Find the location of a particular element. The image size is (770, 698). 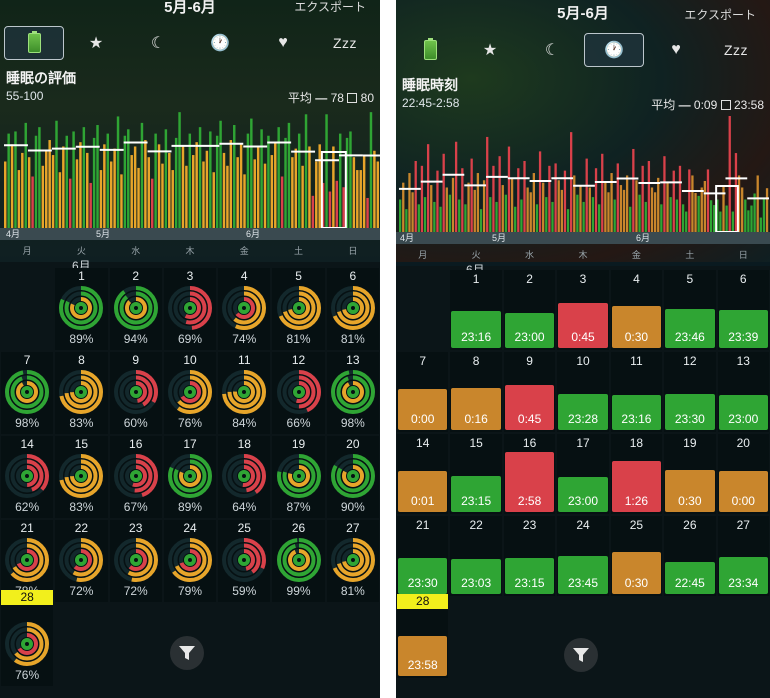

day-cell: 2 23:00 is located at coordinates (529, 310).